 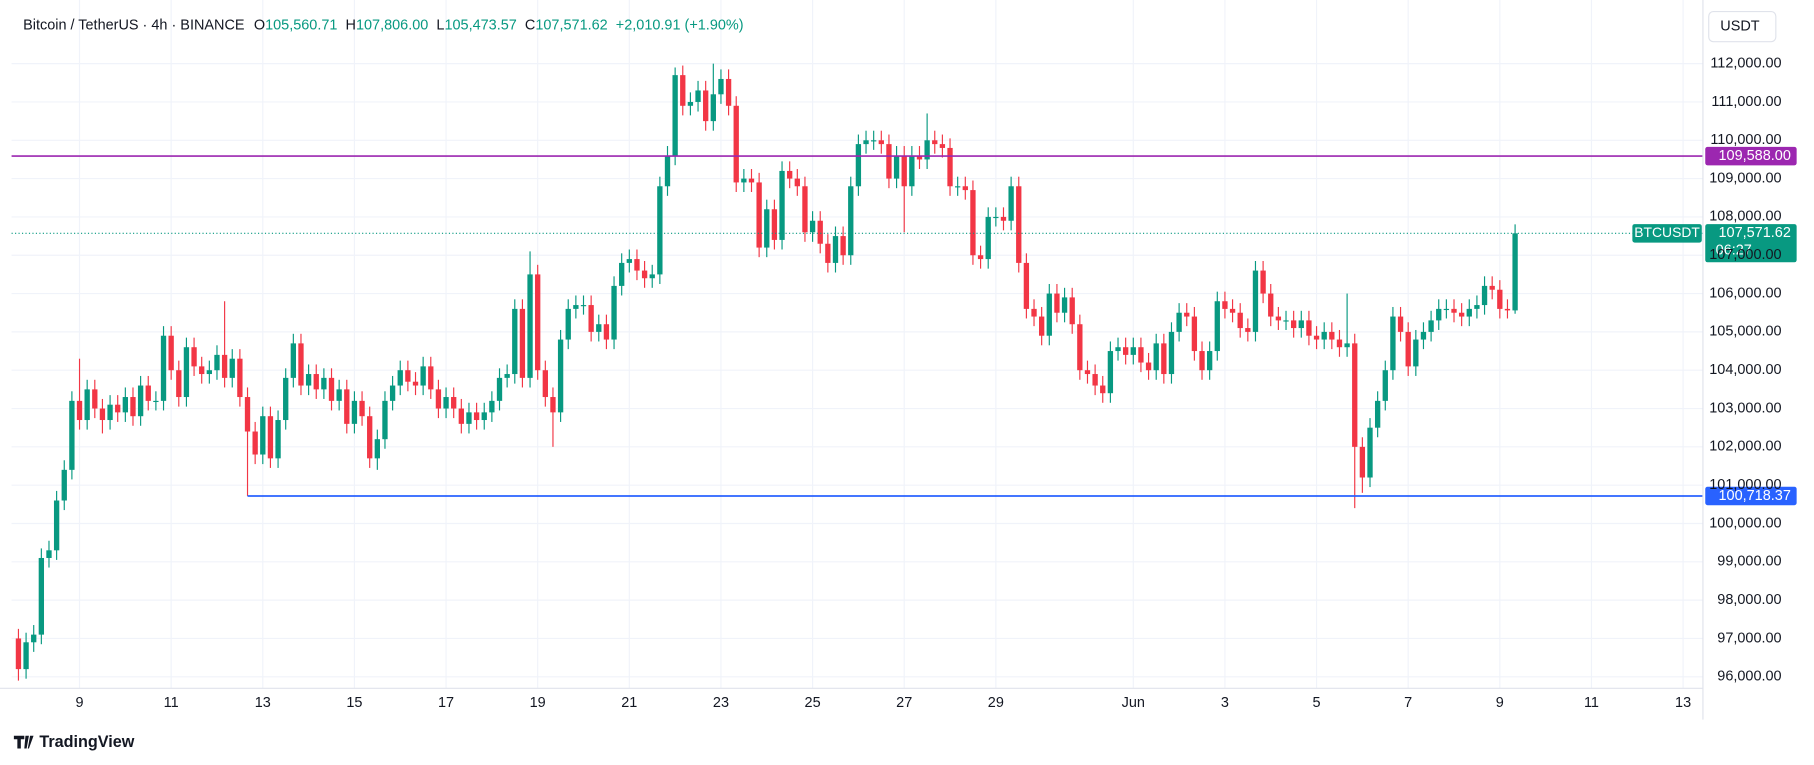 What do you see at coordinates (1749, 638) in the screenshot?
I see `y-tick-label: 97,000.00` at bounding box center [1749, 638].